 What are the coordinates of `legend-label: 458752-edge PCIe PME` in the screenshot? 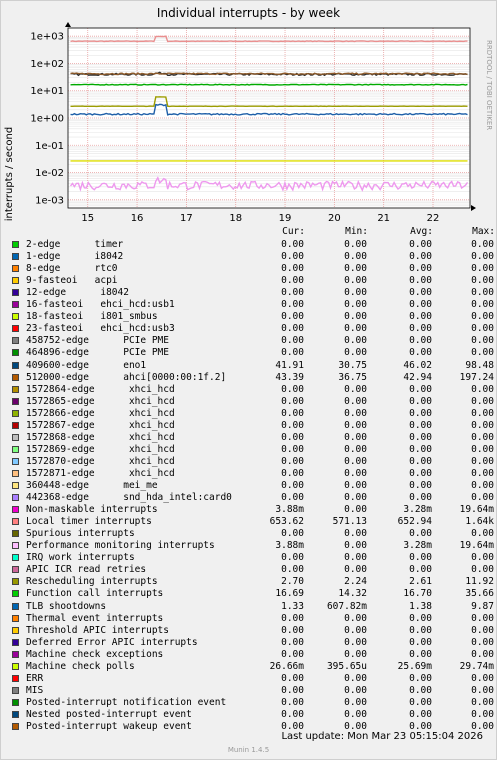 It's located at (97, 341).